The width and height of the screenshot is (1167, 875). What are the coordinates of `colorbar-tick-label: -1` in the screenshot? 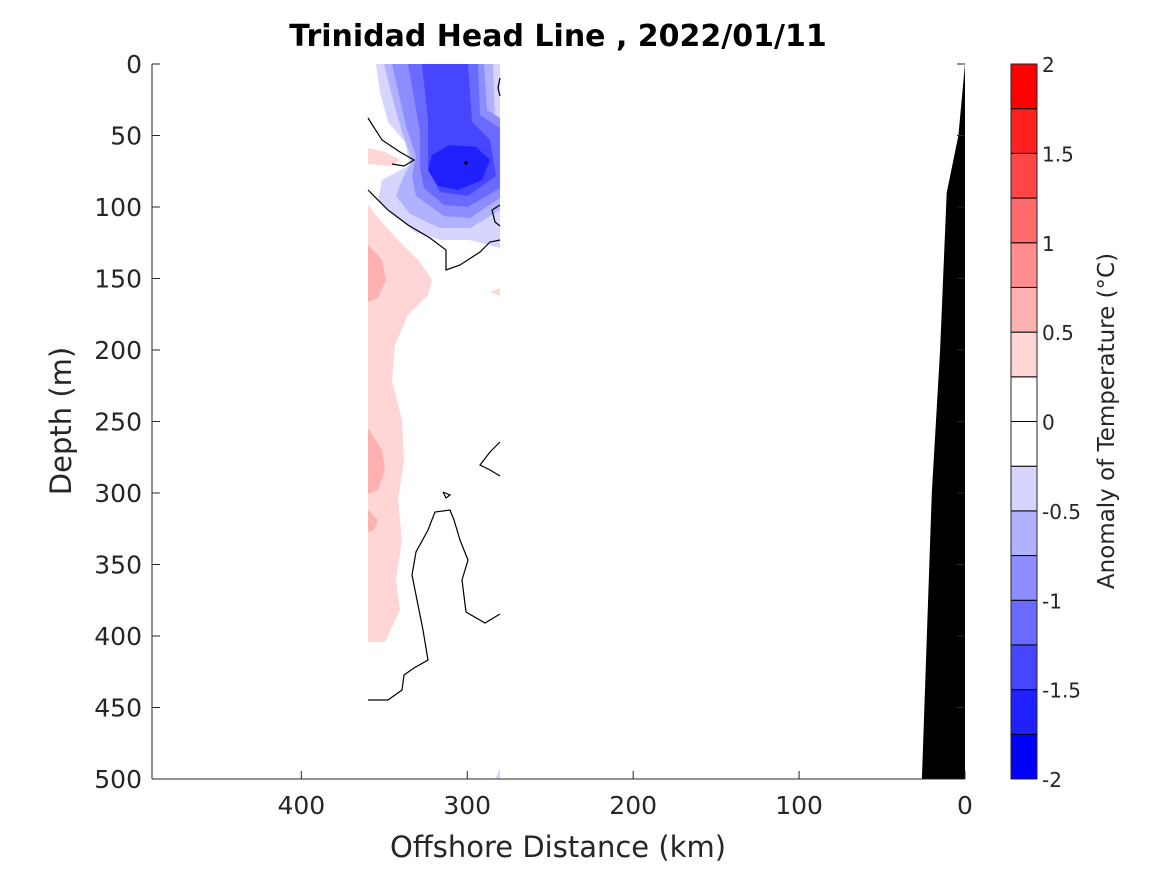 It's located at (1052, 601).